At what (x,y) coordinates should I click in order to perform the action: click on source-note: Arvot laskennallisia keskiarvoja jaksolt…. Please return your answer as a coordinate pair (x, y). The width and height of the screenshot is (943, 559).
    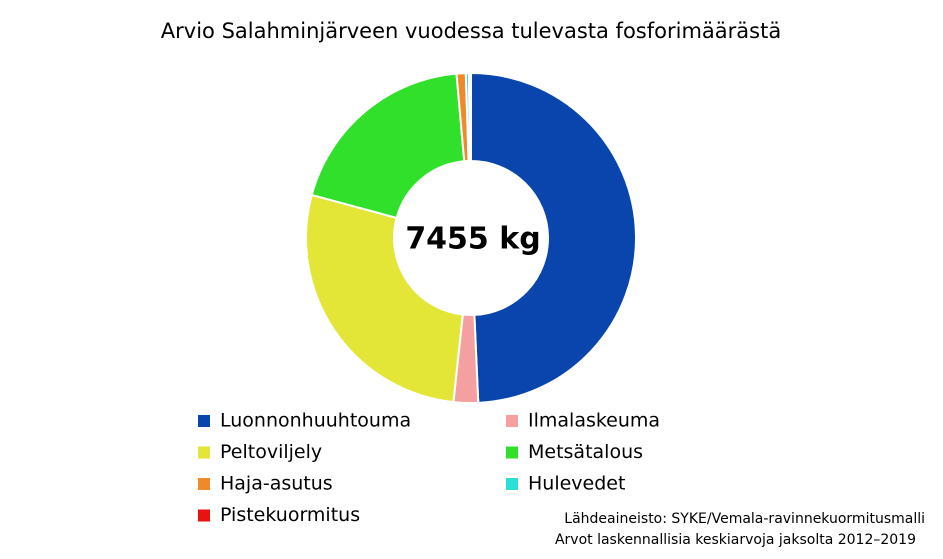
    Looking at the image, I should click on (735, 540).